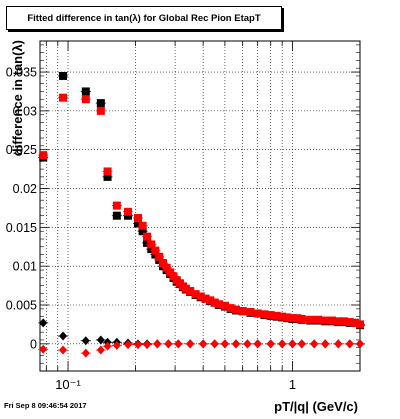  Describe the element at coordinates (21, 73) in the screenshot. I see `y-tick-label: 0.035` at that location.